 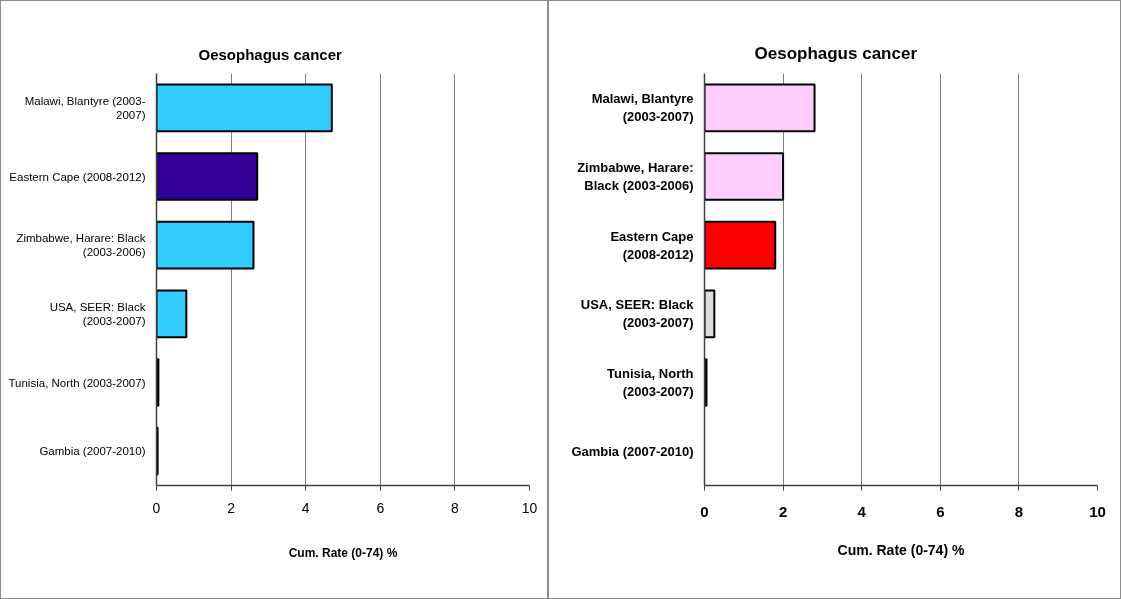 I want to click on y-tick-label: Malawi, Blantyre (2003-2007), so click(x=642, y=108).